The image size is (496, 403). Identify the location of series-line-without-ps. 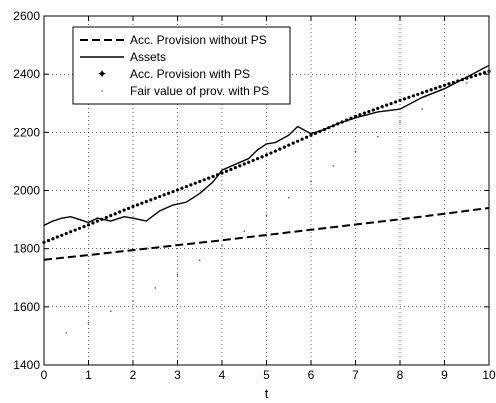
(266, 233).